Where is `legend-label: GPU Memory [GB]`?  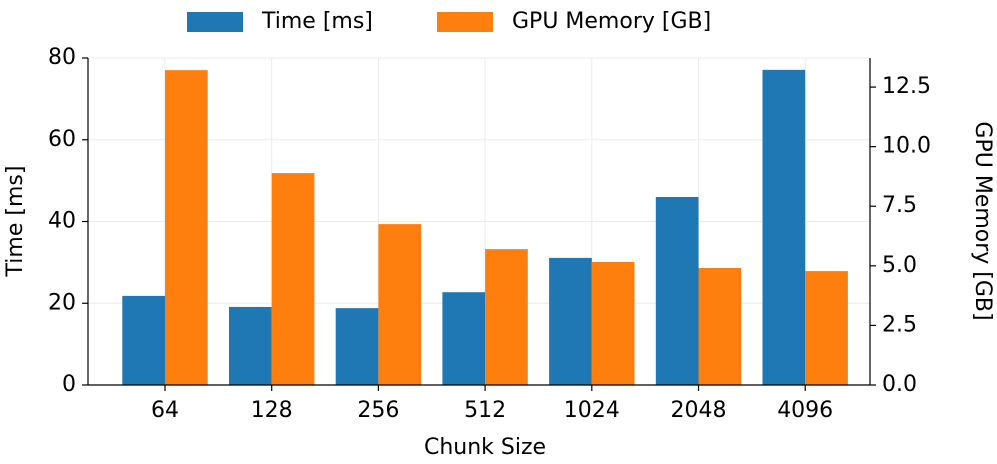
legend-label: GPU Memory [GB] is located at coordinates (611, 21).